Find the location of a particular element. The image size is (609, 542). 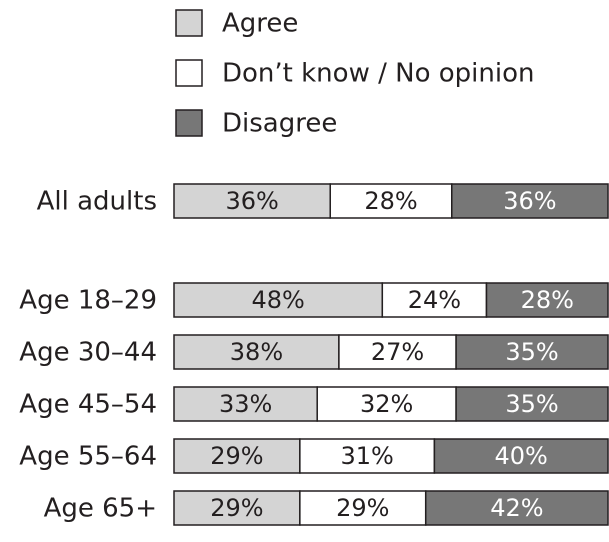

category-label: All adults is located at coordinates (97, 202).